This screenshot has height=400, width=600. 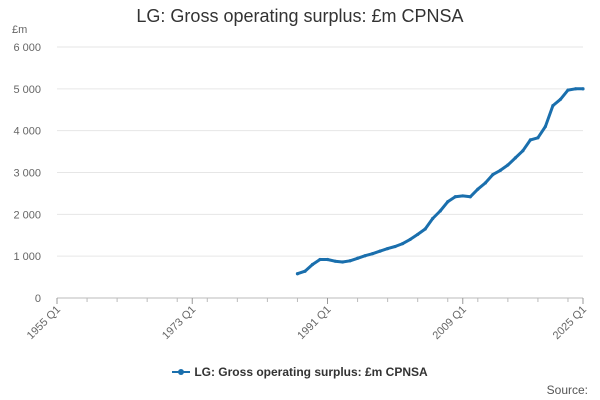 I want to click on legend: LG: Gross operating surplus: £m CPNSA, so click(x=300, y=372).